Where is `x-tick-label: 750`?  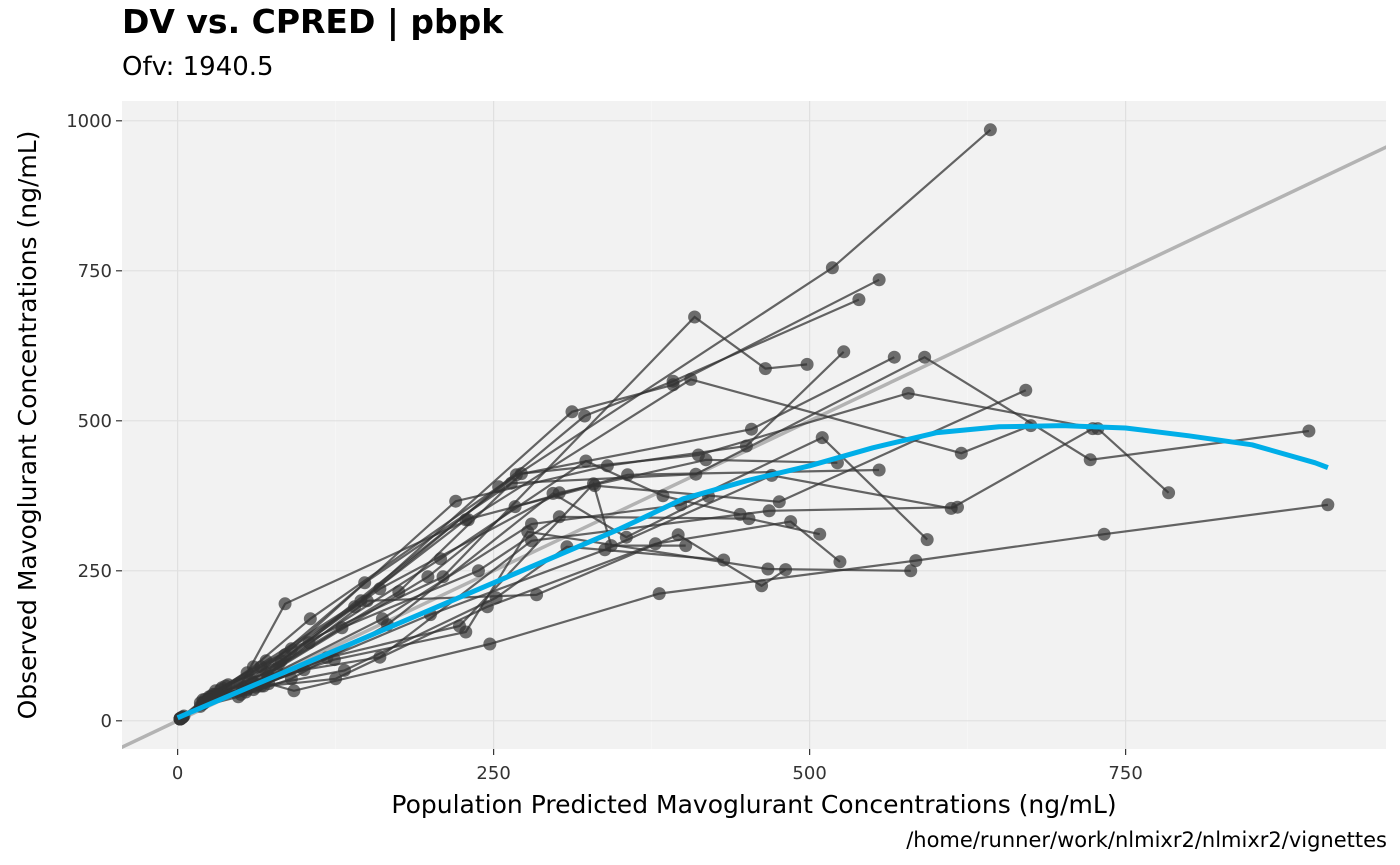
x-tick-label: 750 is located at coordinates (1125, 773).